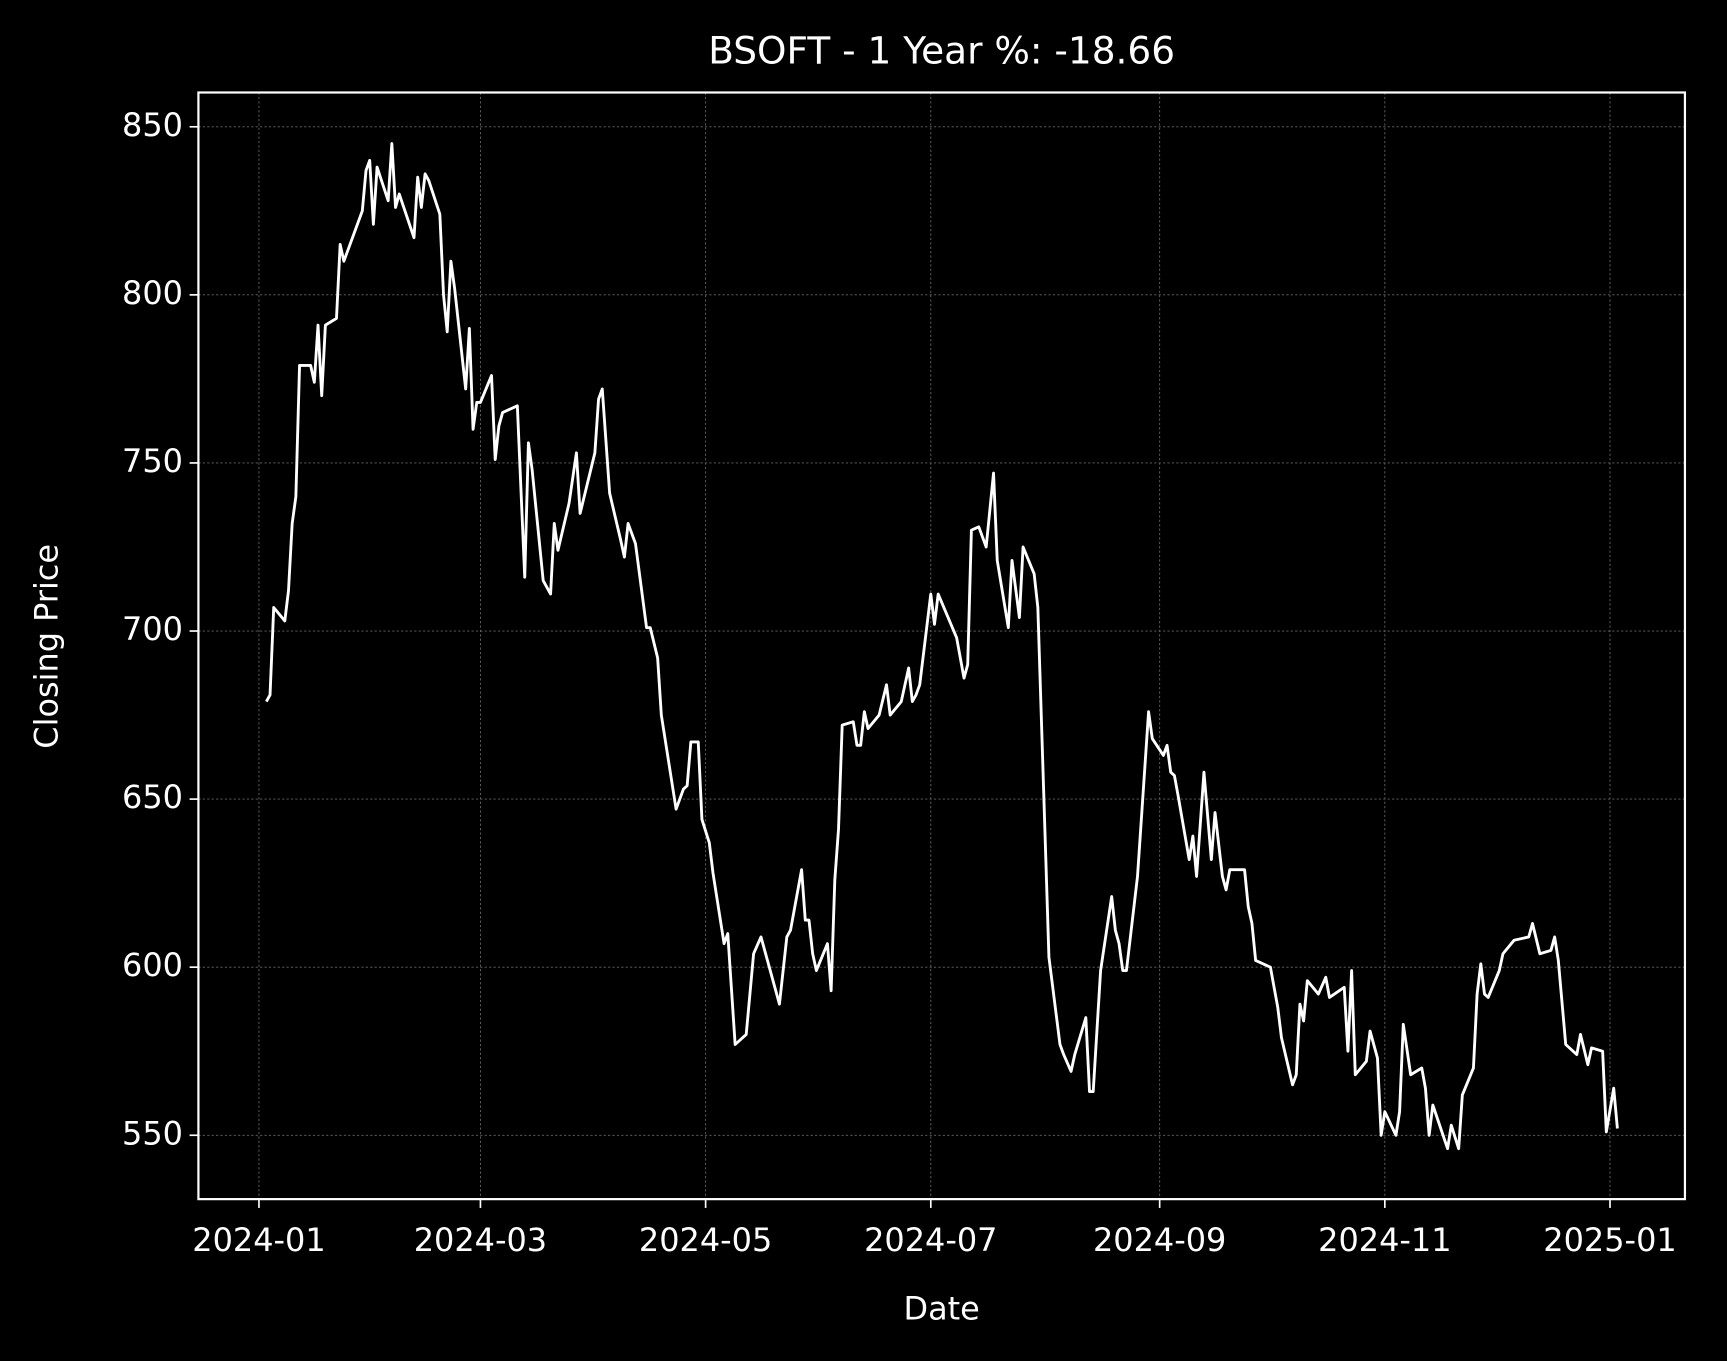  I want to click on x-axis-label: Date, so click(942, 1308).